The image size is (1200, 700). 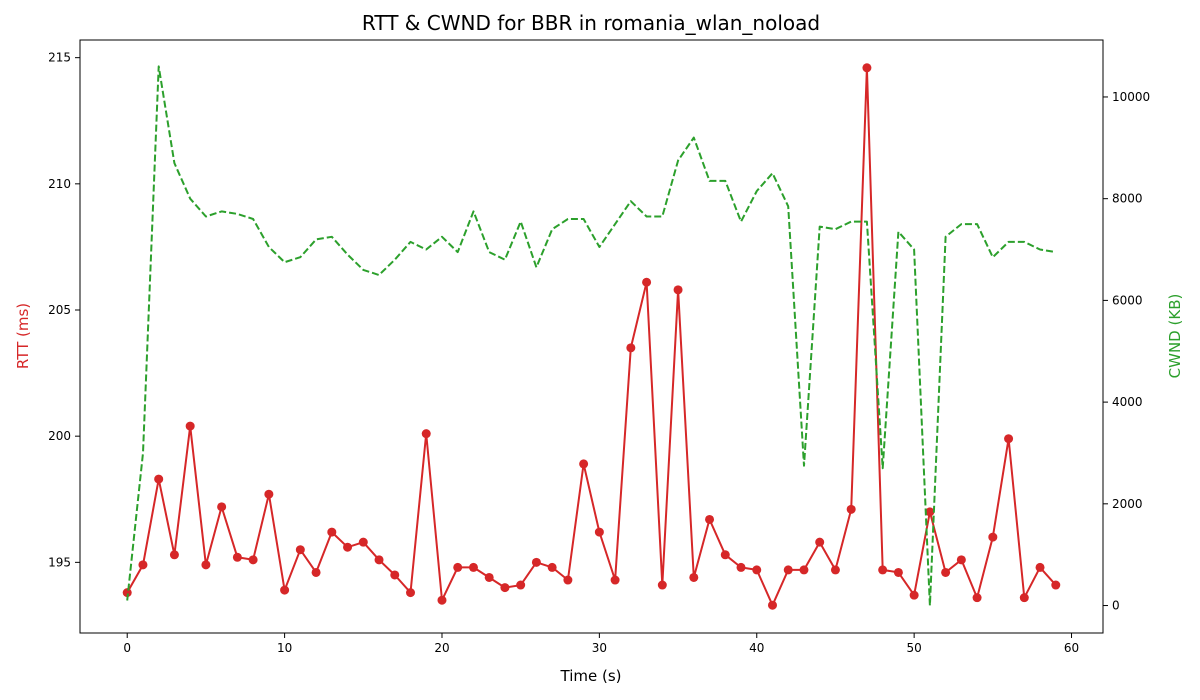 I want to click on y-right-tick-label: 6000, so click(x=1127, y=300).